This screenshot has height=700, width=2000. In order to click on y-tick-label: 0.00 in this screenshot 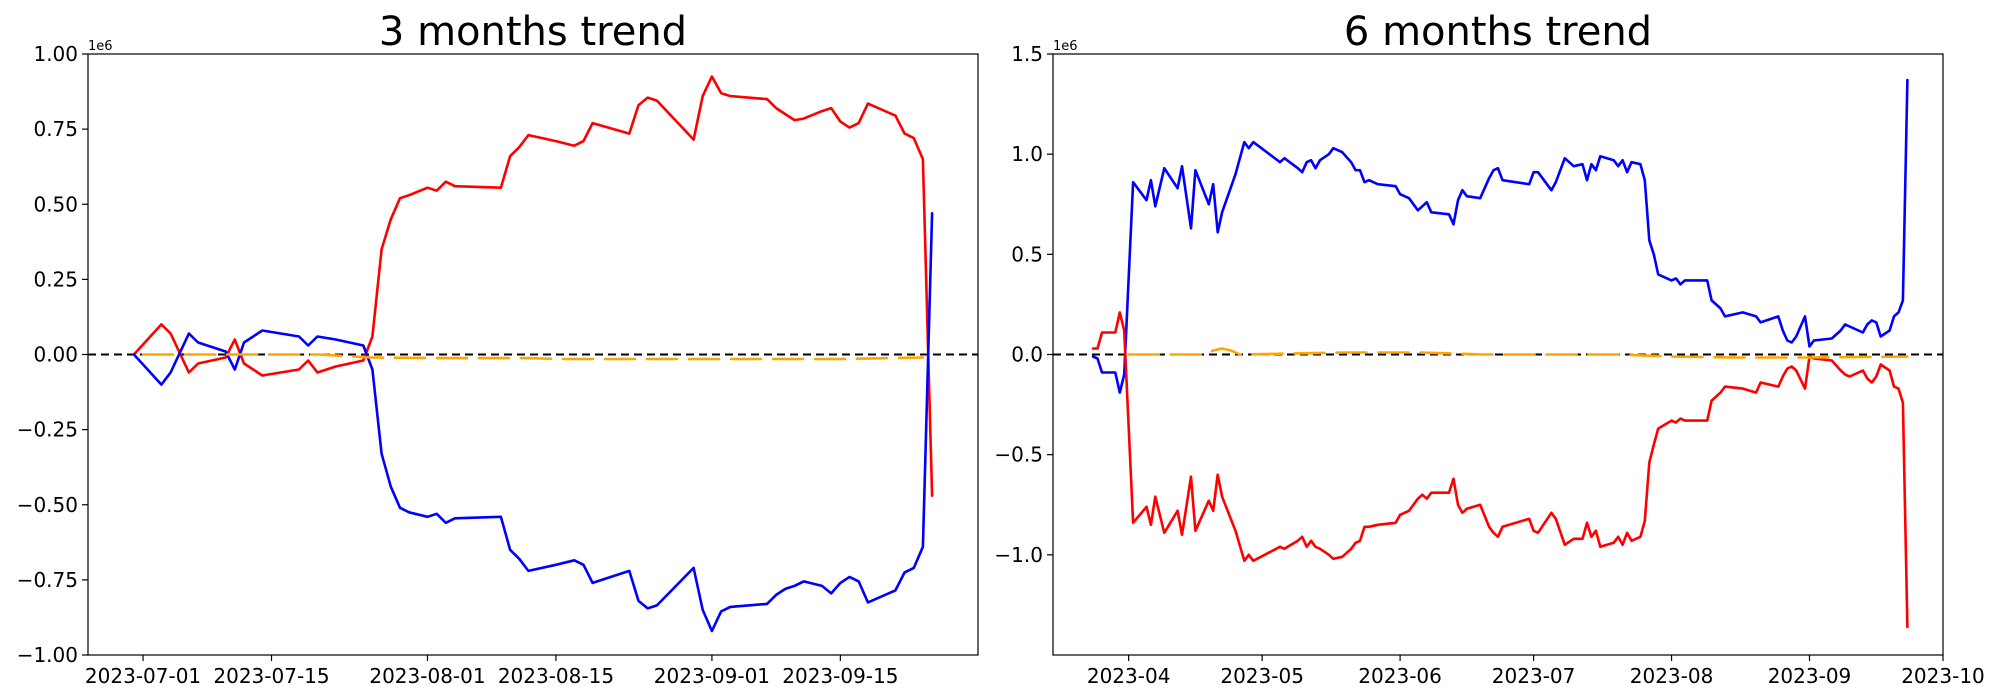, I will do `click(55, 355)`.